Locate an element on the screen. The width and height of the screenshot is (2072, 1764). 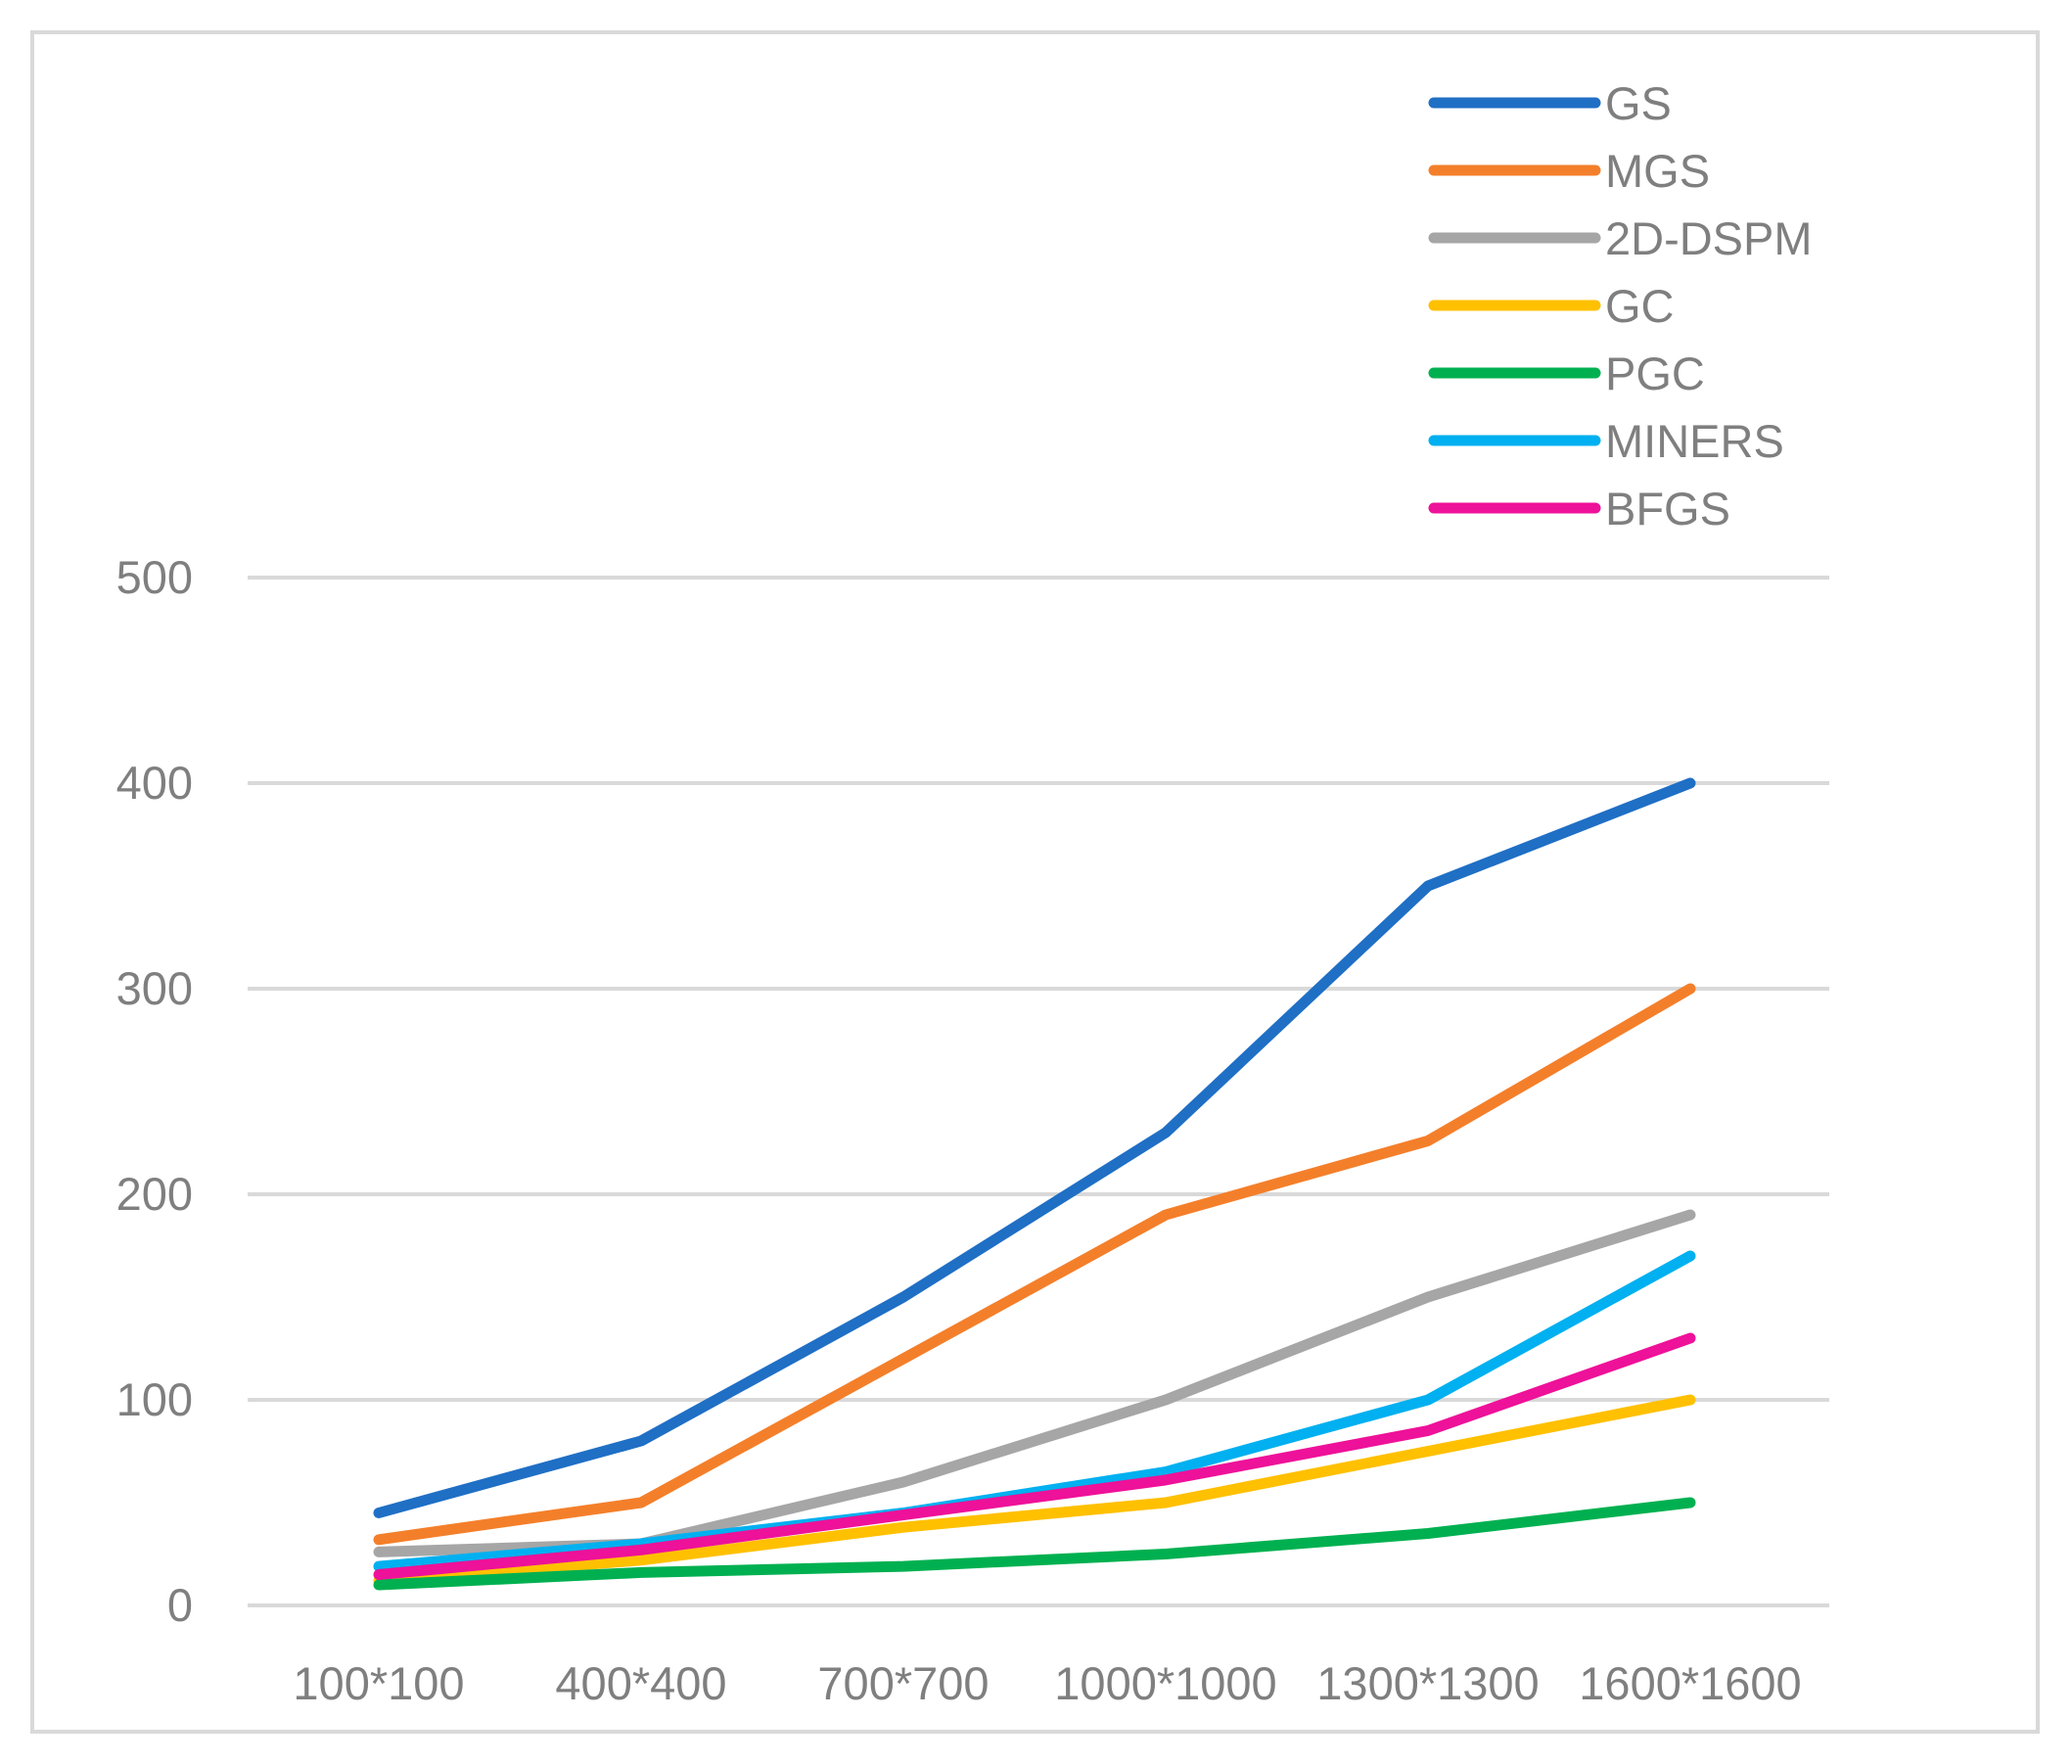
legend-label: 2D-DSPM is located at coordinates (1709, 238).